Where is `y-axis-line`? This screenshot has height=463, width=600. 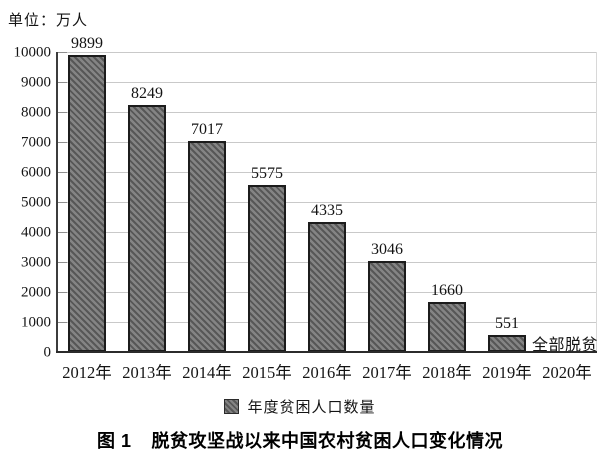 y-axis-line is located at coordinates (57, 202).